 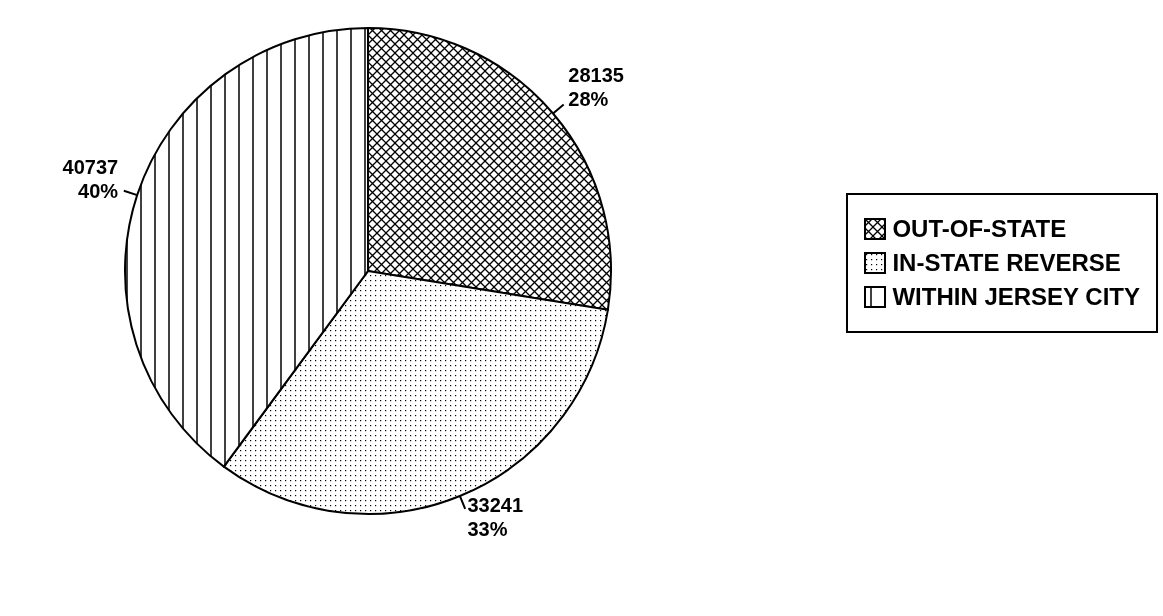 What do you see at coordinates (1006, 263) in the screenshot?
I see `legend-label: IN-STATE REVERSE` at bounding box center [1006, 263].